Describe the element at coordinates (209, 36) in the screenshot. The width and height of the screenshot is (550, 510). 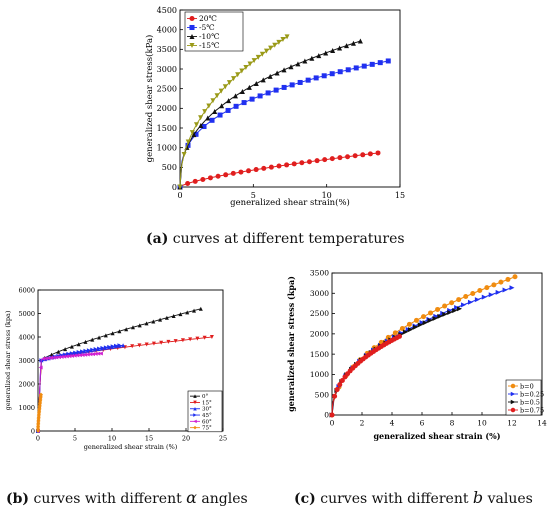
I see `legend-label-a-2: -10℃` at that location.